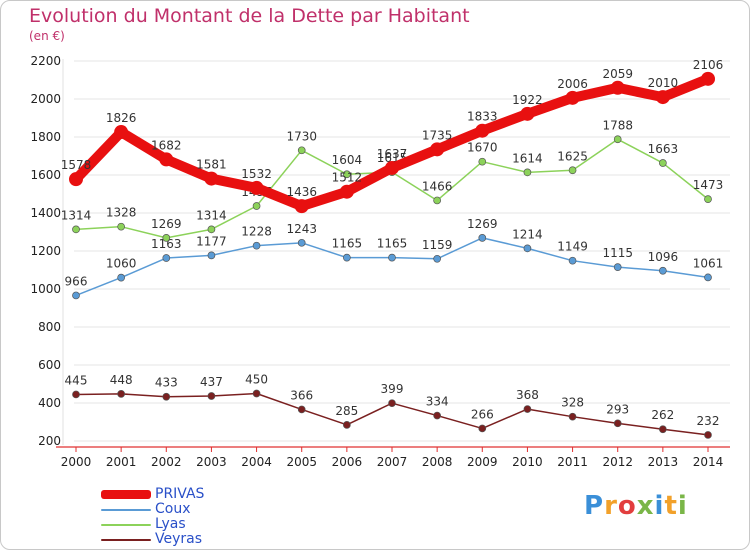 This screenshot has width=750, height=550. I want to click on data-label-lyas: 1473, so click(708, 185).